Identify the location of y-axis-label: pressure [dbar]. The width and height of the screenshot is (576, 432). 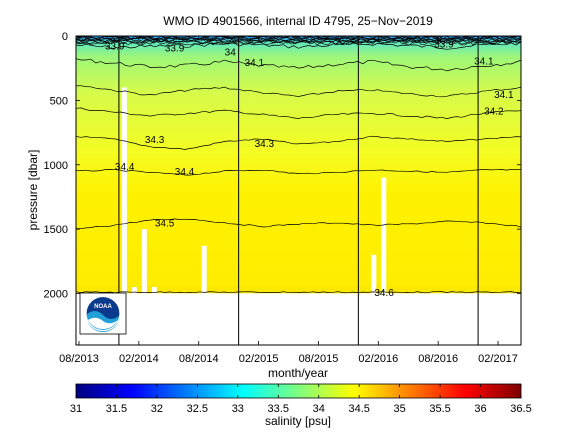
(33, 190).